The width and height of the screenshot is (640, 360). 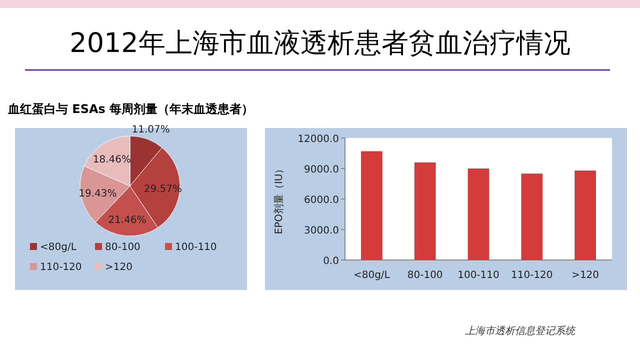 I want to click on y-axis-title: EPO剂量（IU）, so click(x=279, y=199).